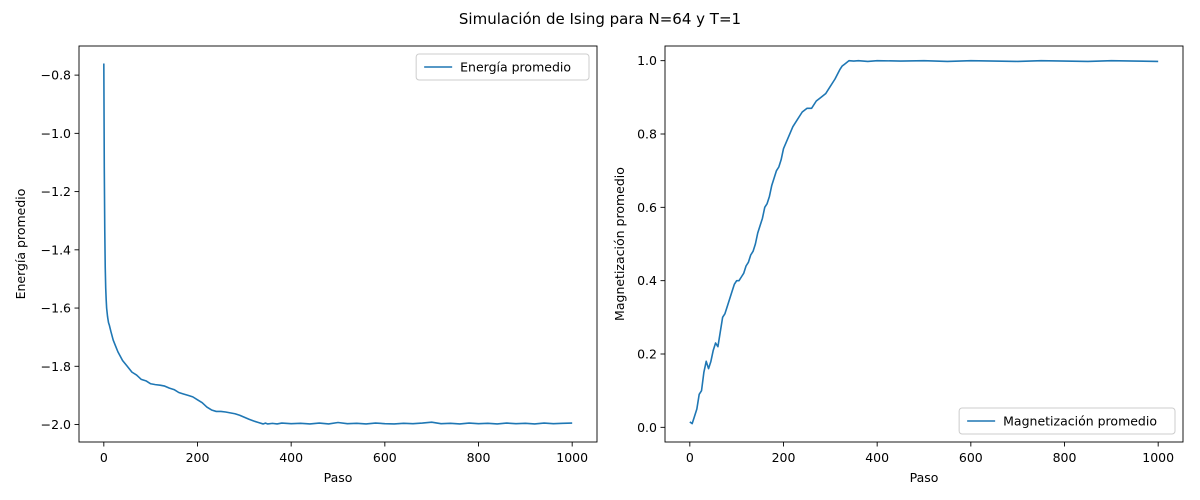  What do you see at coordinates (56, 366) in the screenshot?
I see `y-tick-label: −1.8` at bounding box center [56, 366].